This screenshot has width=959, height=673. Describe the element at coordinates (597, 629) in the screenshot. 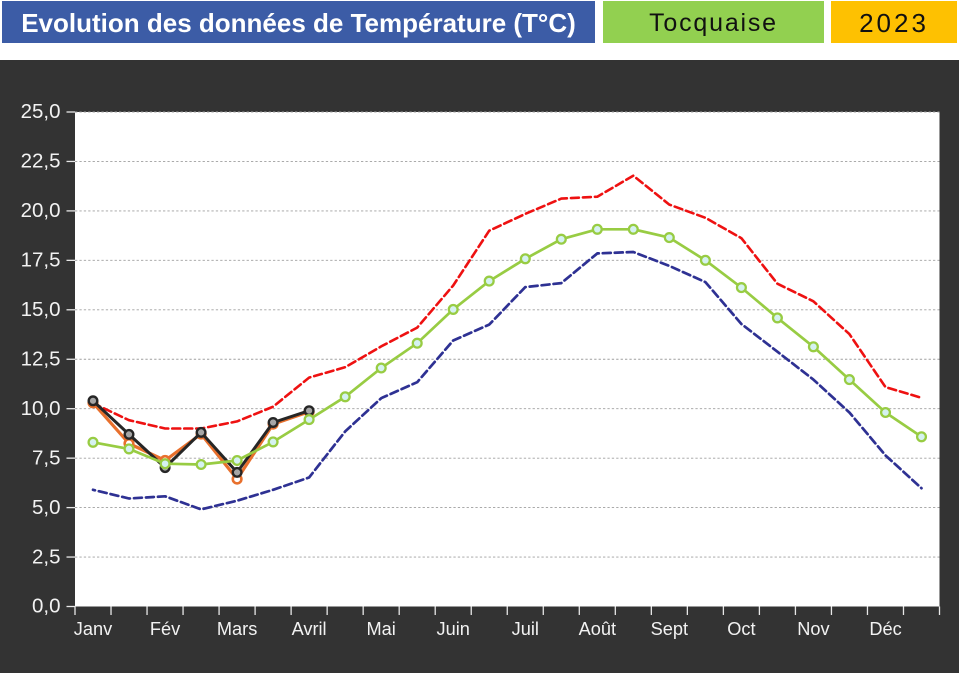

I see `svg-text: Août` at that location.